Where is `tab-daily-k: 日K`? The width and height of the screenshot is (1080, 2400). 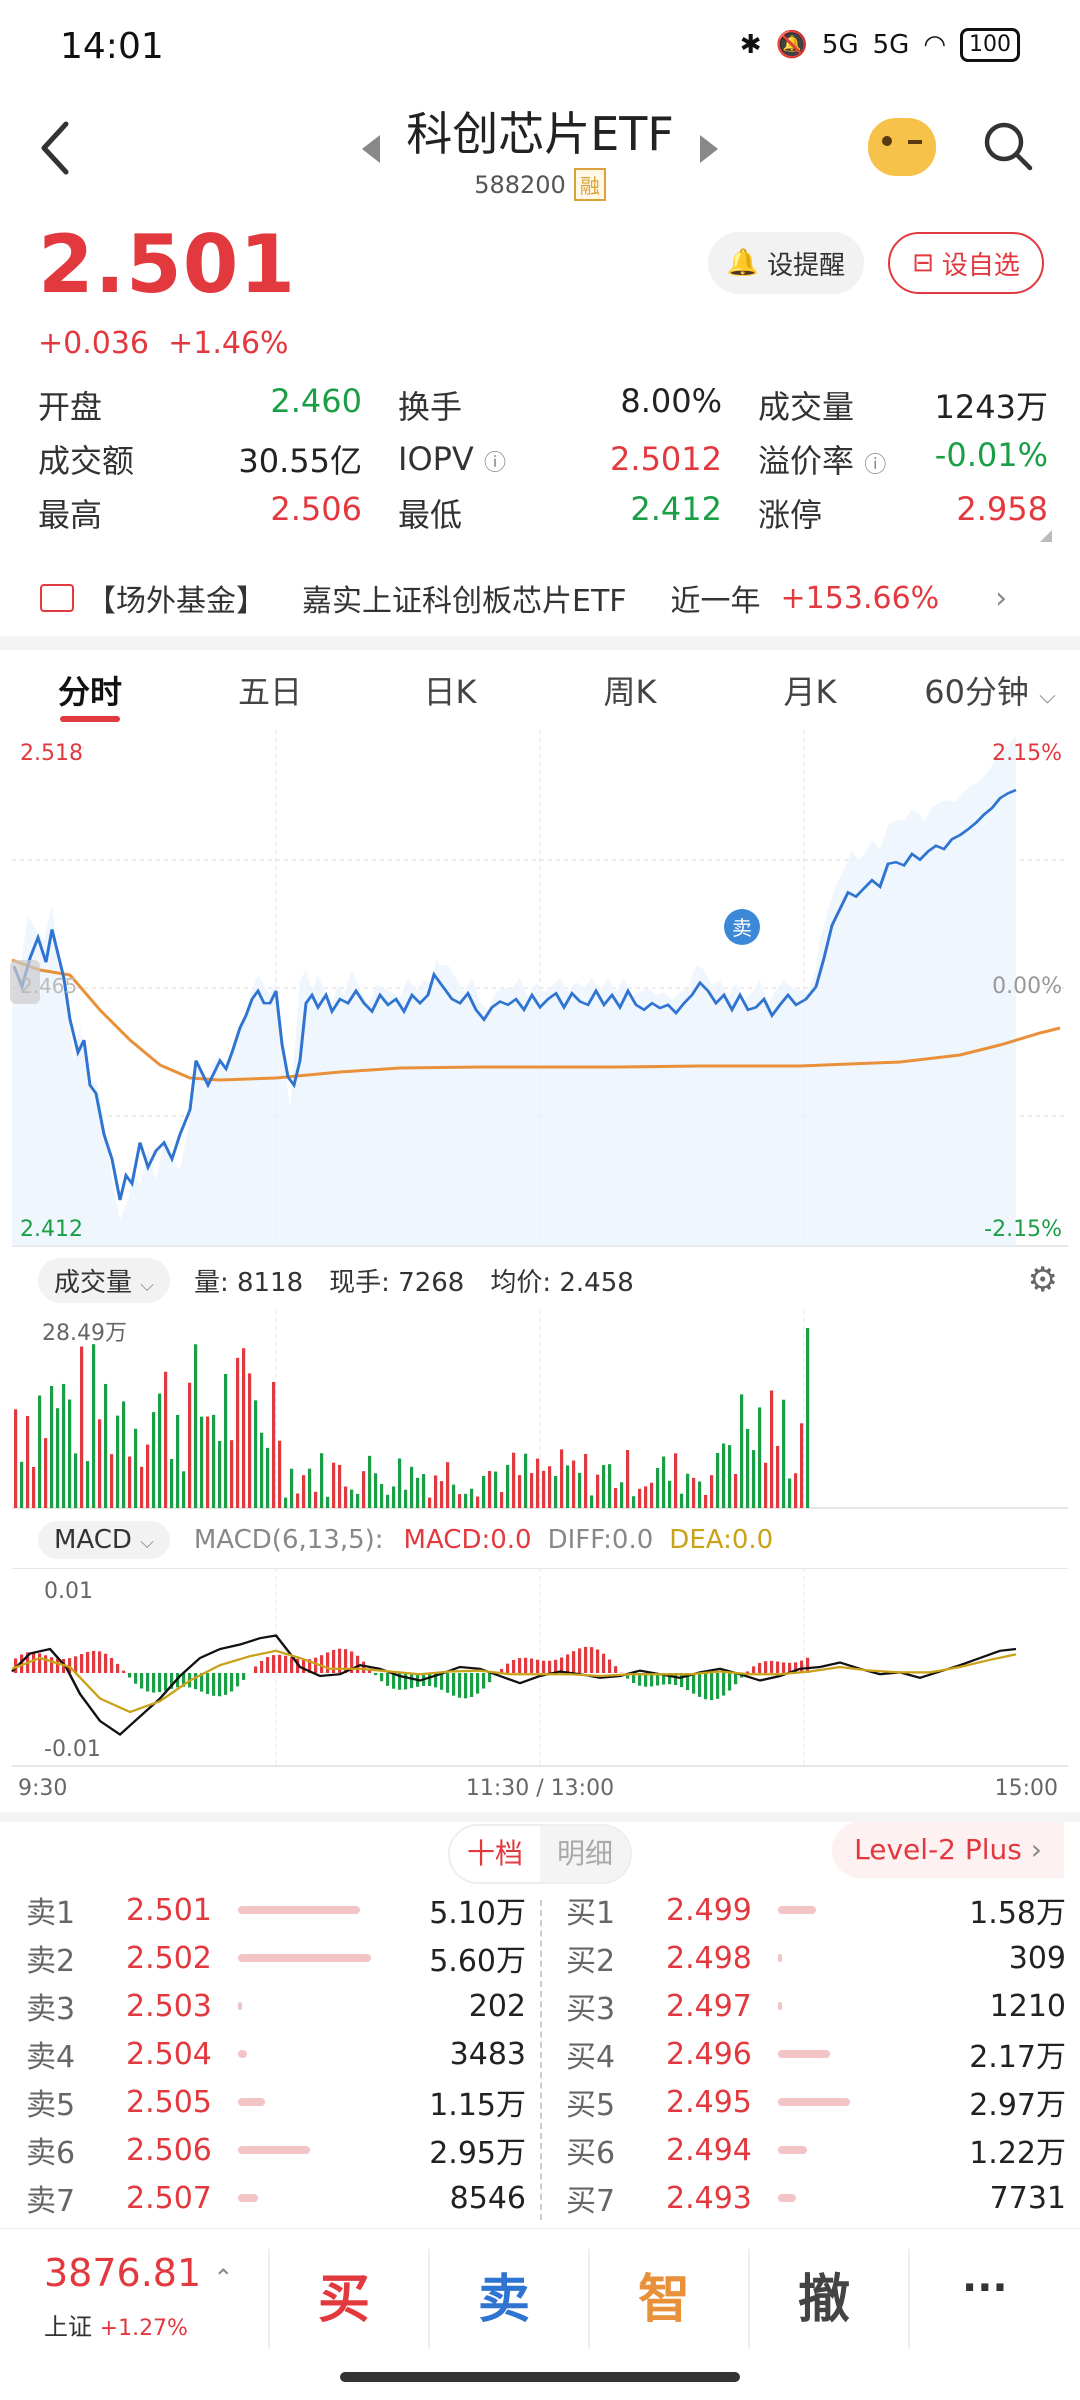 tab-daily-k: 日K is located at coordinates (450, 692).